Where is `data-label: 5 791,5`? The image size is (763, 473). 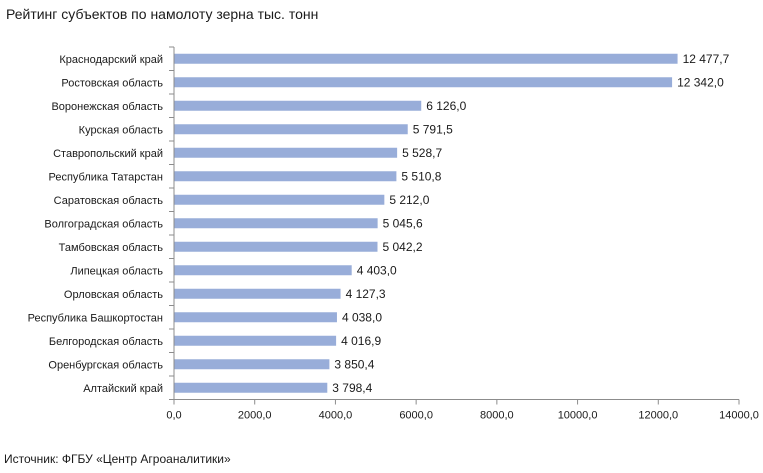 data-label: 5 791,5 is located at coordinates (433, 129).